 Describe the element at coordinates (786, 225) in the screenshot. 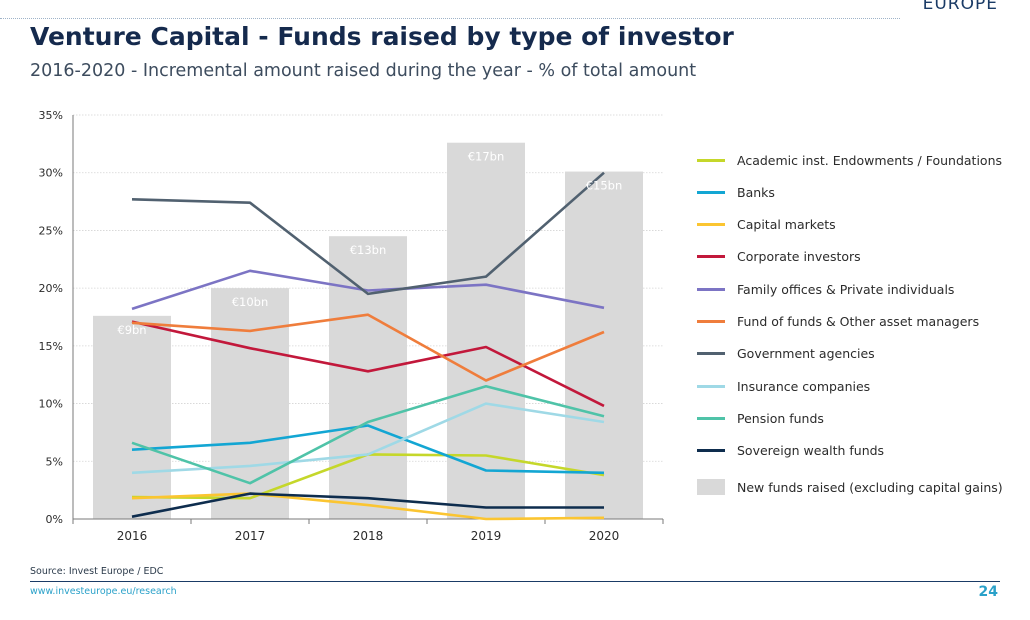

I see `legend-label: Capital markets` at that location.